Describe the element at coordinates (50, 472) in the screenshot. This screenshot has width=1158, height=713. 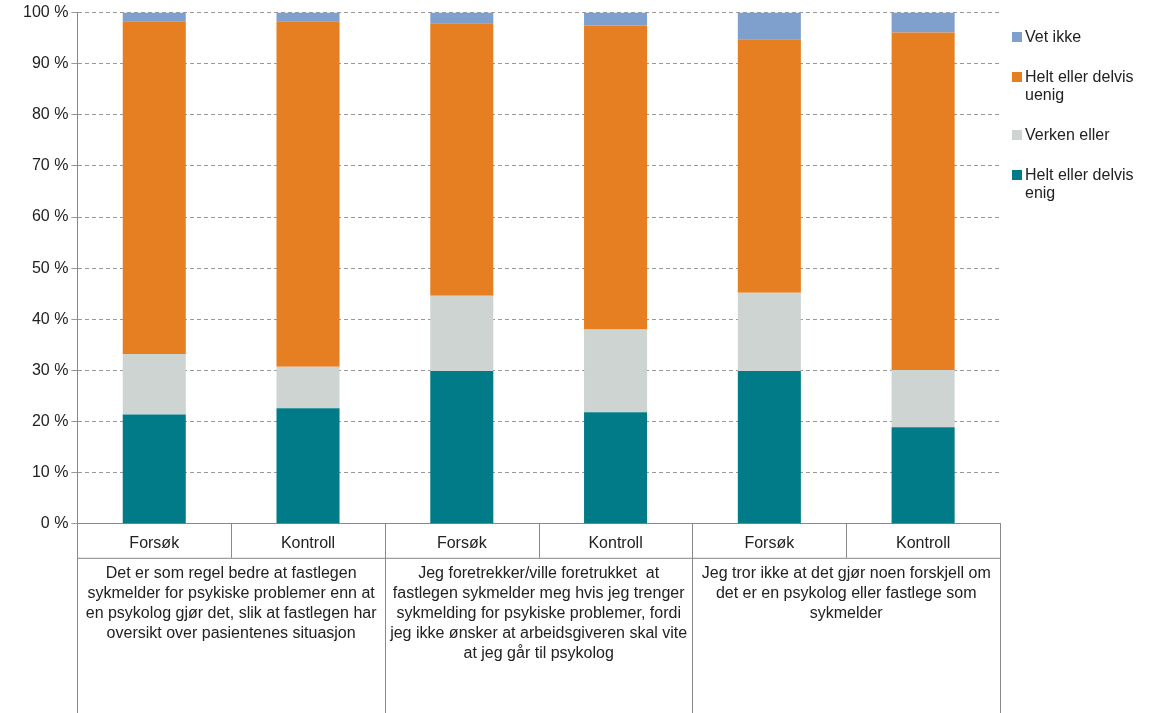
I see `y-tick-label: 10 %` at that location.